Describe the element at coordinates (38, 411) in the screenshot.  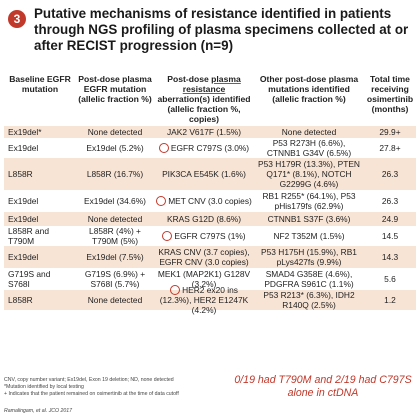
I see `citation: Ramalingam, et al. JCO 2017` at that location.